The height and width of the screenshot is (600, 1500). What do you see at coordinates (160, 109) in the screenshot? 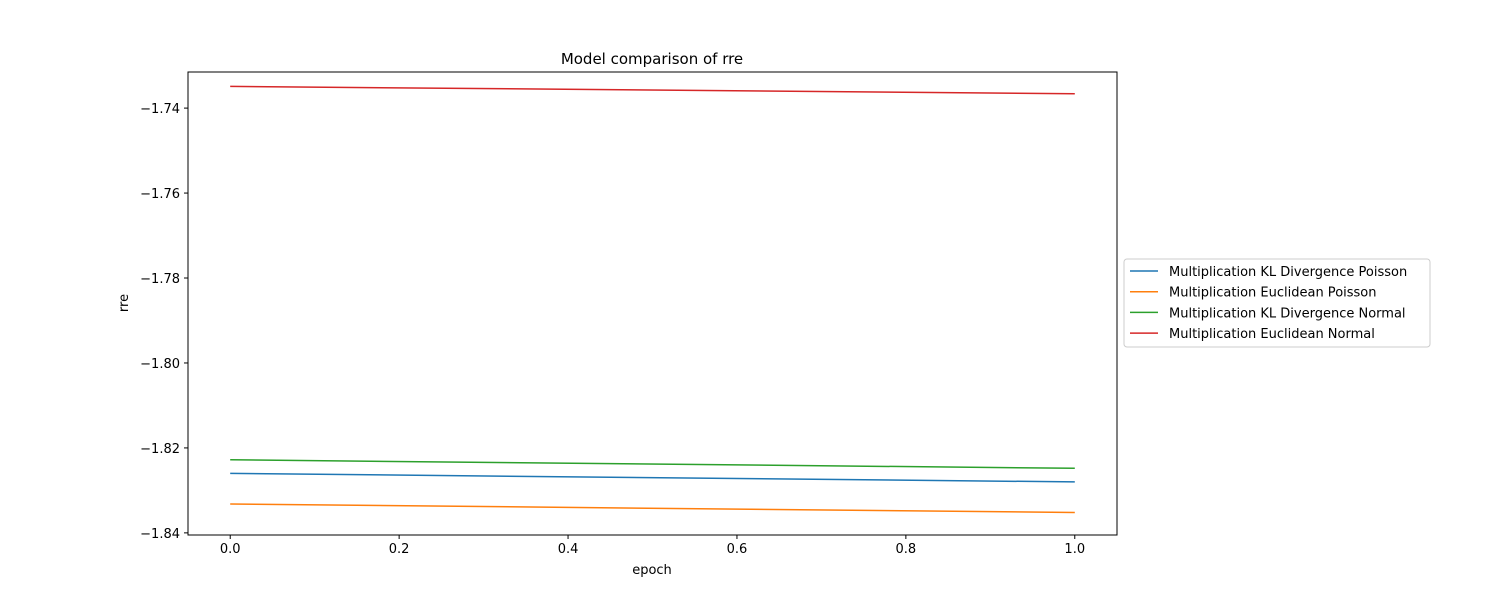
I see `y-tick-label: −1.74` at bounding box center [160, 109].